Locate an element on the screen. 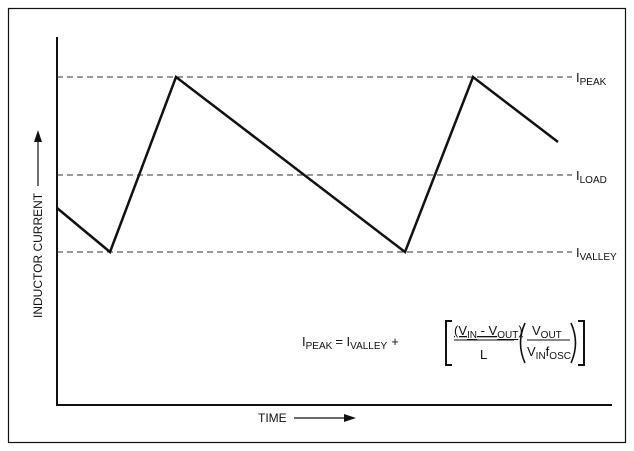  load-label: ILOAD is located at coordinates (591, 177).